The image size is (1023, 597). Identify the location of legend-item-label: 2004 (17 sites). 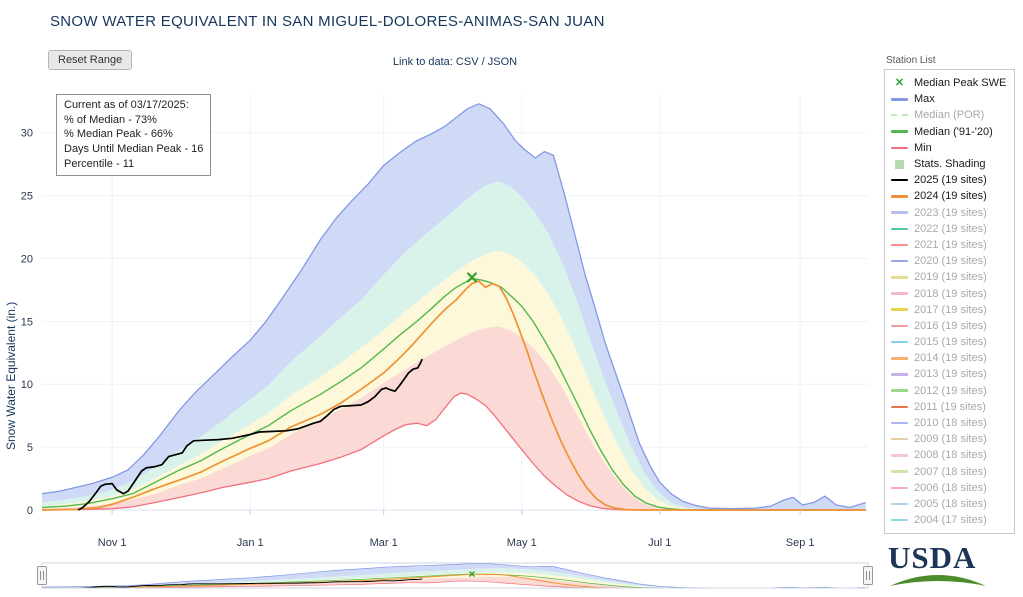
(950, 520).